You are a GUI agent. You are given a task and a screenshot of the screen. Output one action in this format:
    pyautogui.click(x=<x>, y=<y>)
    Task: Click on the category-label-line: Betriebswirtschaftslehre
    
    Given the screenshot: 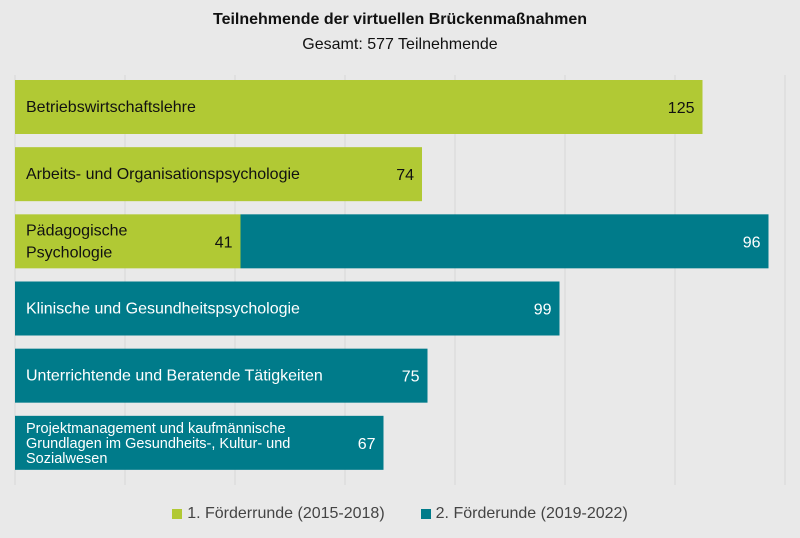 What is the action you would take?
    pyautogui.click(x=111, y=107)
    